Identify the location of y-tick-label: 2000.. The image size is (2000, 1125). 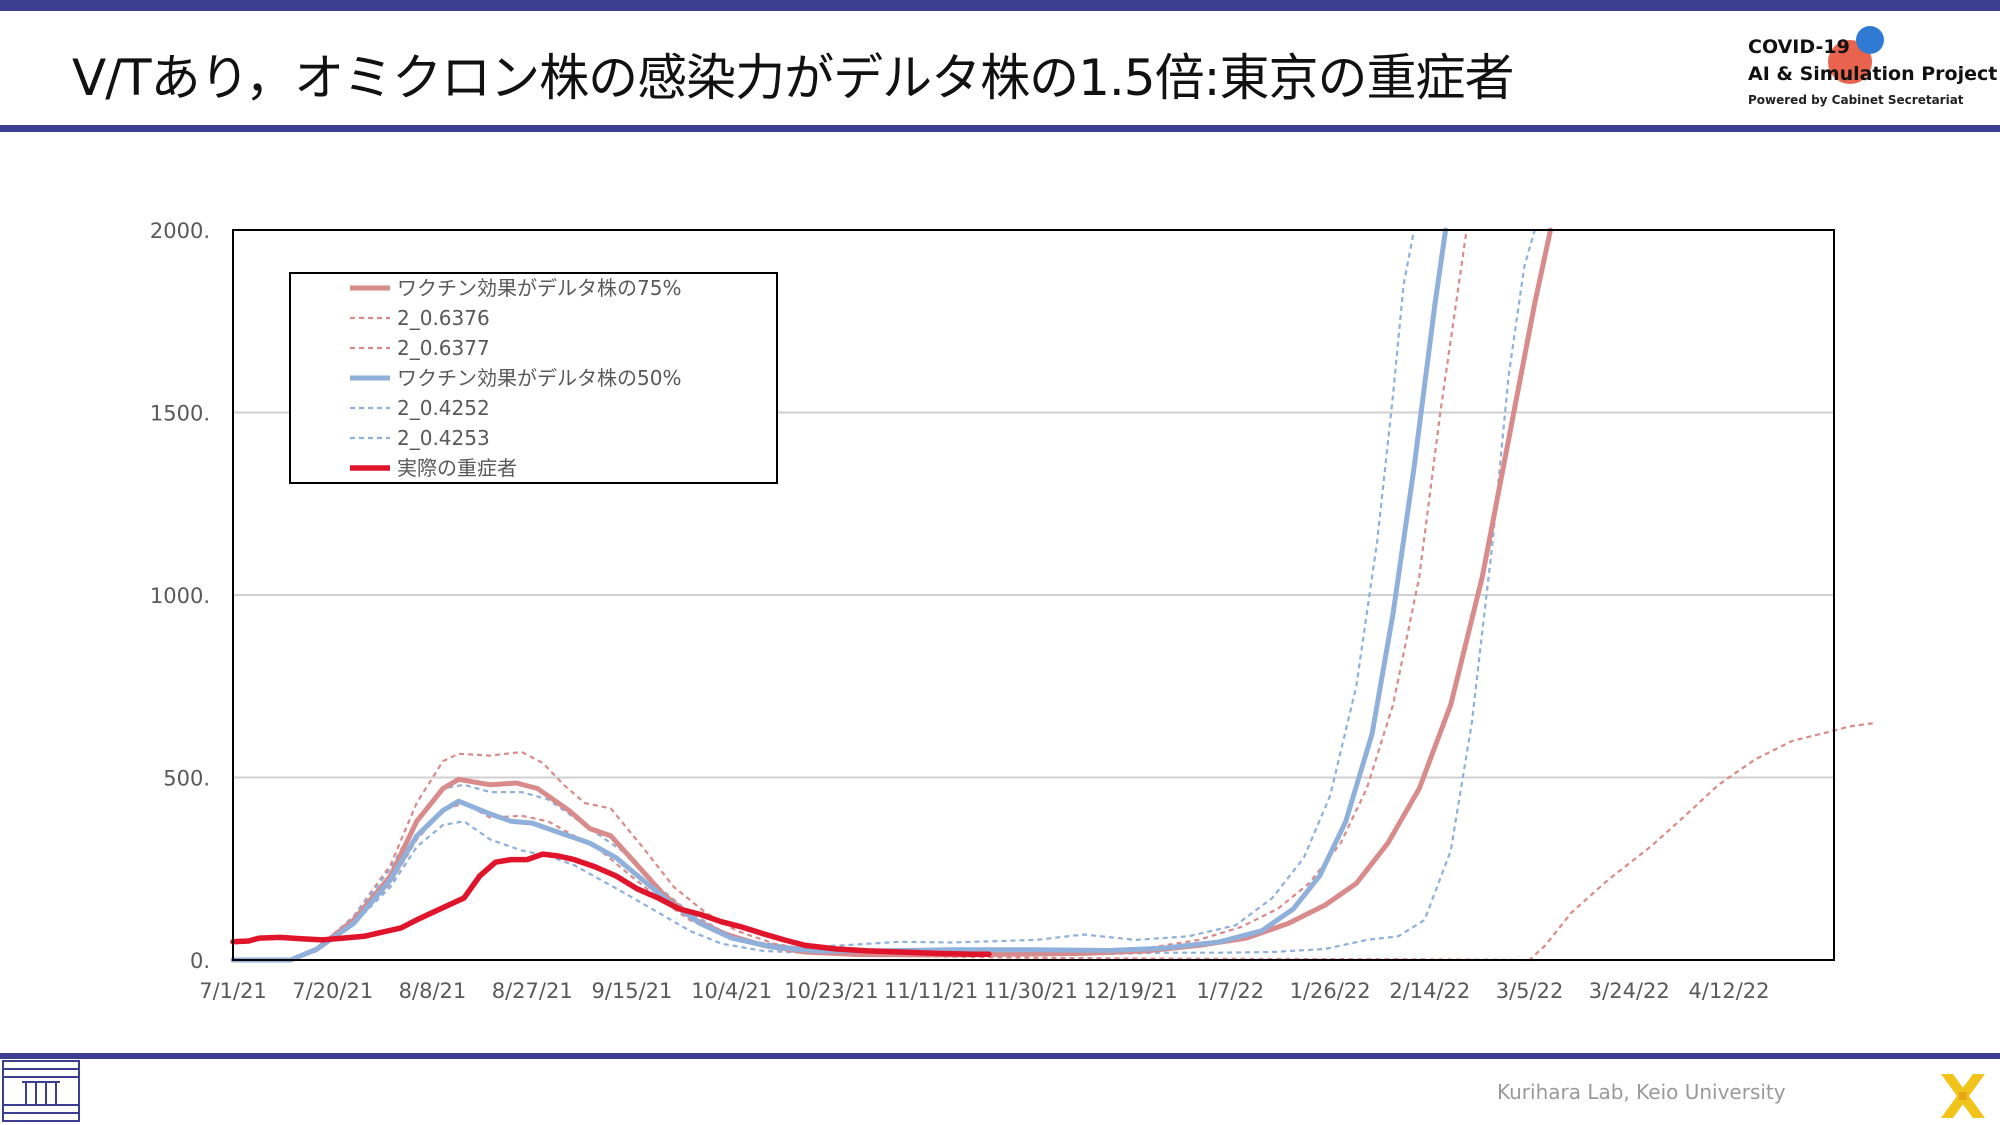
(180, 231).